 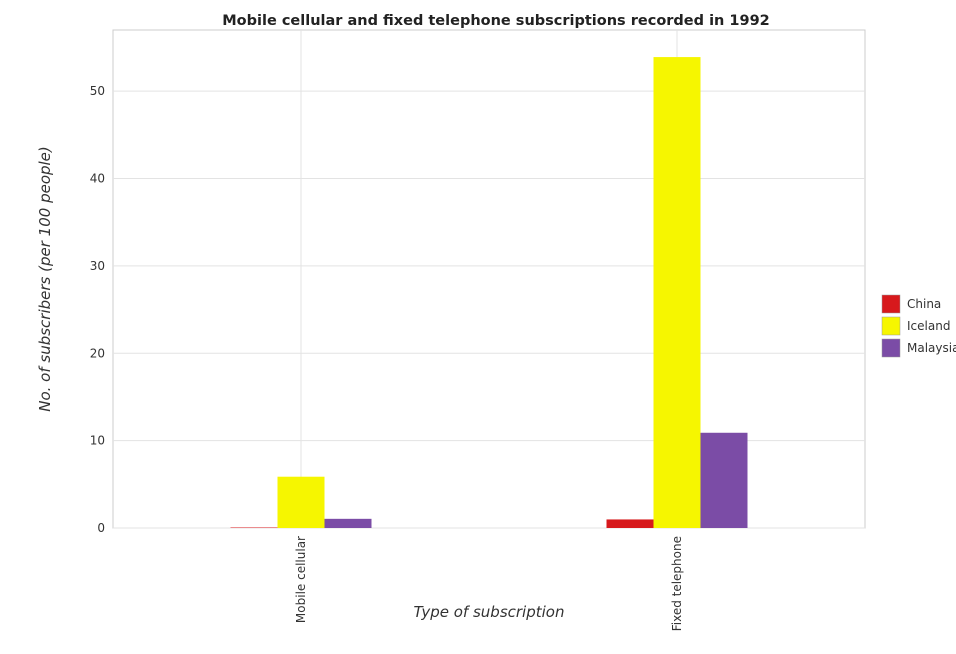 I want to click on legend: China Iceland Malaysia, so click(x=918, y=326).